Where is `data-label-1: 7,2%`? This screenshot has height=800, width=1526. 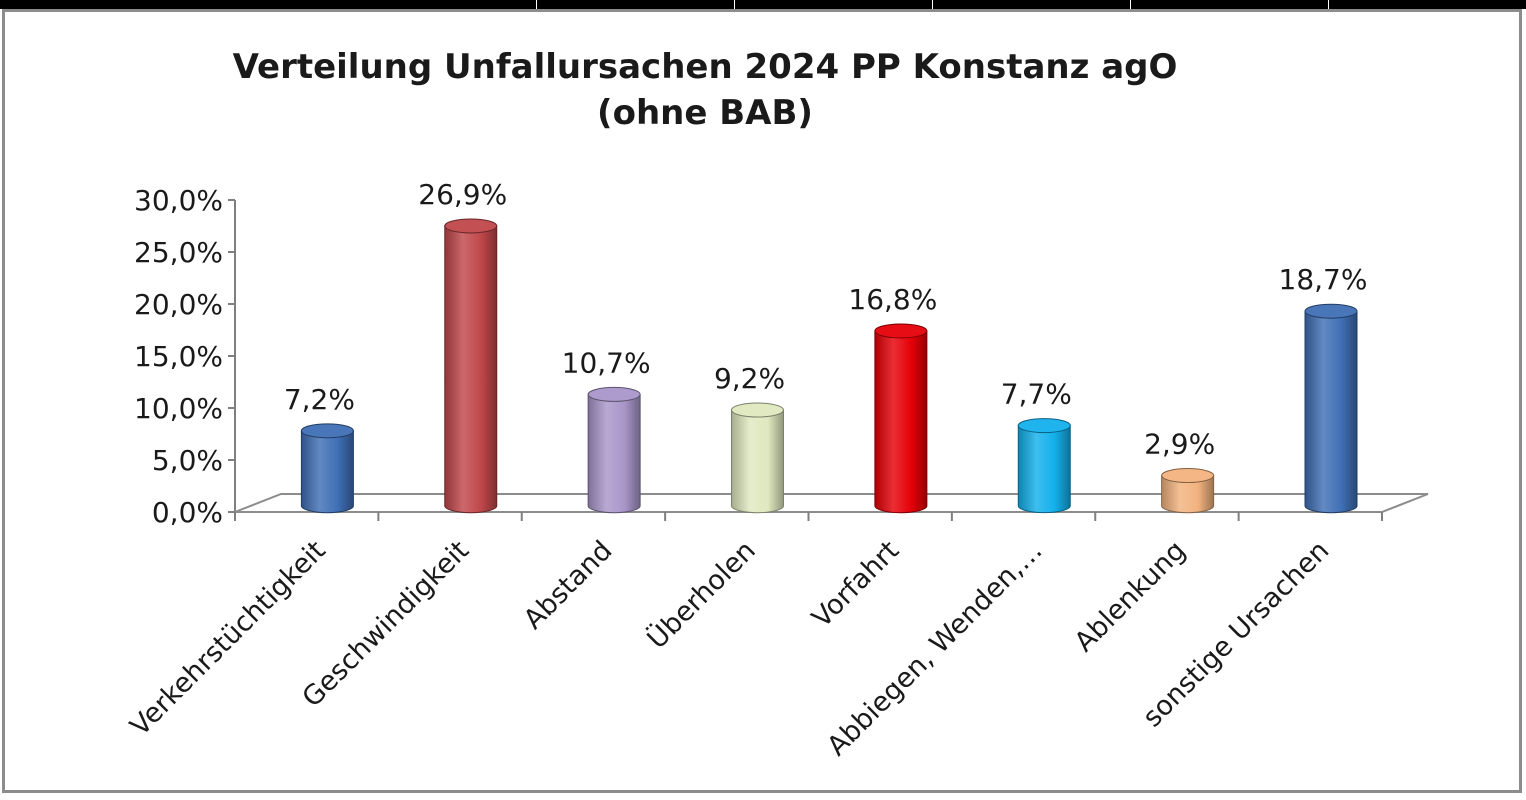 data-label-1: 7,2% is located at coordinates (319, 399).